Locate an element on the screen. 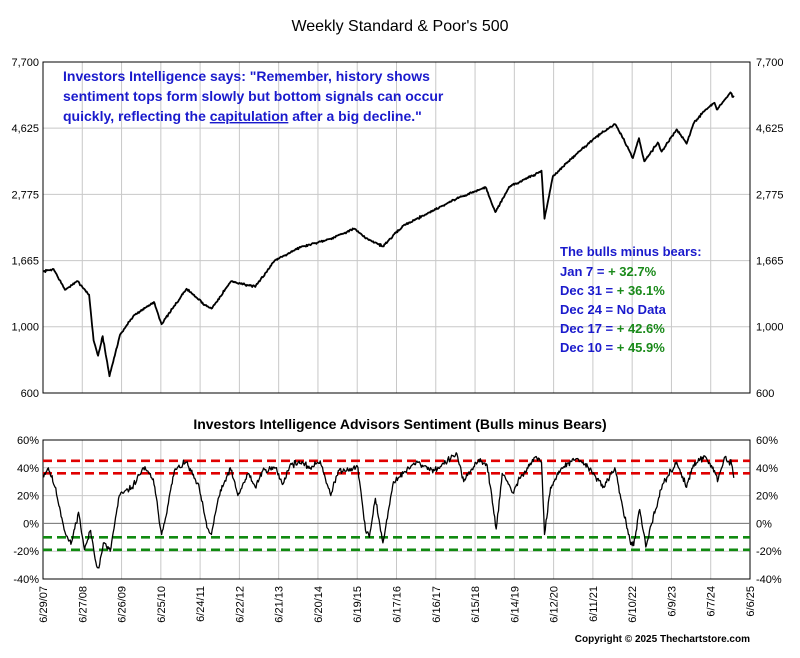 The width and height of the screenshot is (800, 658). top-ytick-left: 600 is located at coordinates (30, 394).